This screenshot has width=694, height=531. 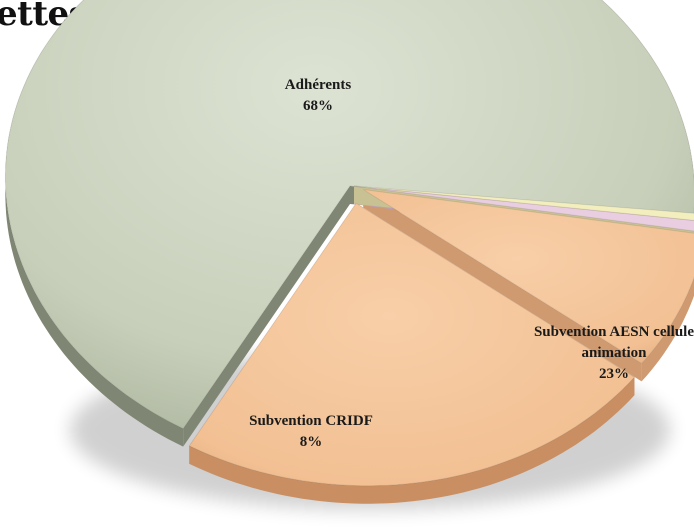 I want to click on label-adherents-pct: 68%, so click(x=318, y=106).